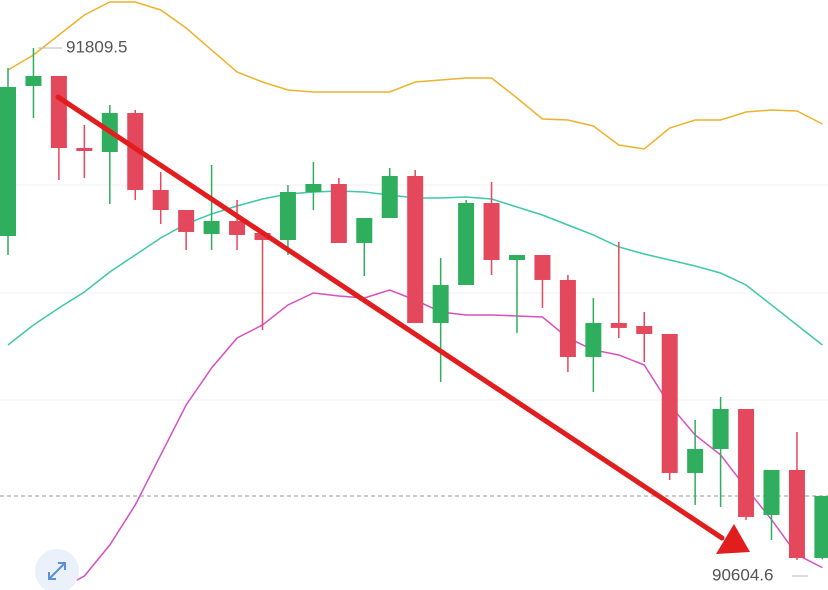  I want to click on expand-bg, so click(57, 569).